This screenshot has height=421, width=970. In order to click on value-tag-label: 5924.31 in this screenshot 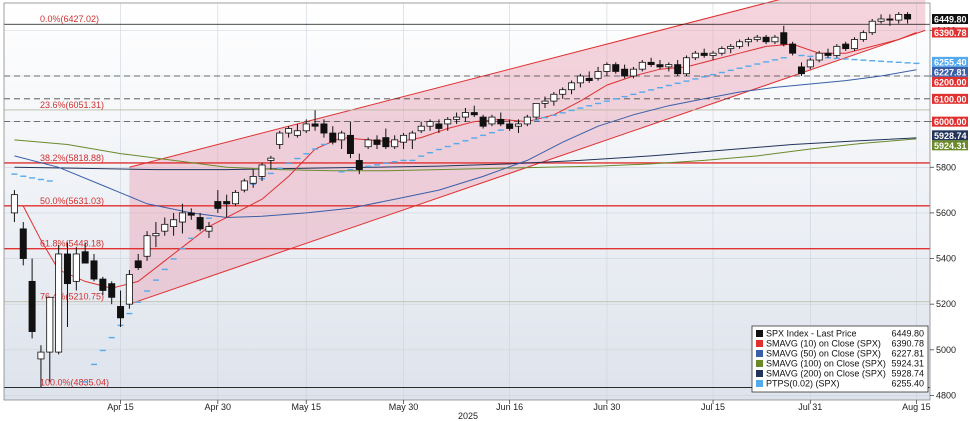, I will do `click(950, 146)`.